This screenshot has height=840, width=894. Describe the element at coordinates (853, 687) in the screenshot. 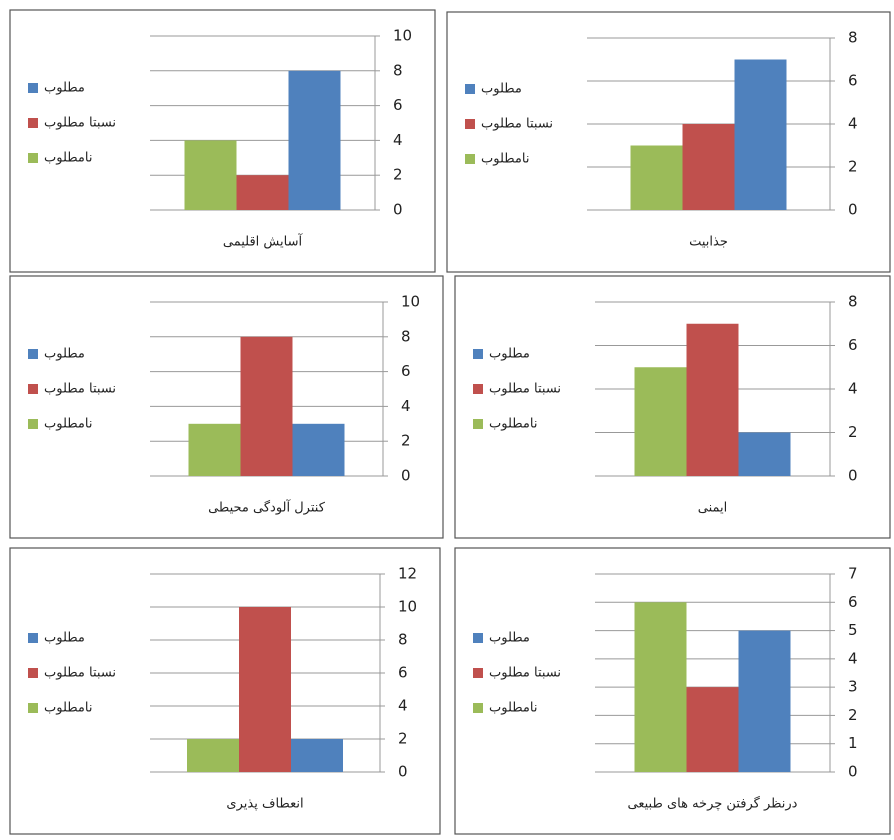

I see `y-tick-label: 3` at that location.